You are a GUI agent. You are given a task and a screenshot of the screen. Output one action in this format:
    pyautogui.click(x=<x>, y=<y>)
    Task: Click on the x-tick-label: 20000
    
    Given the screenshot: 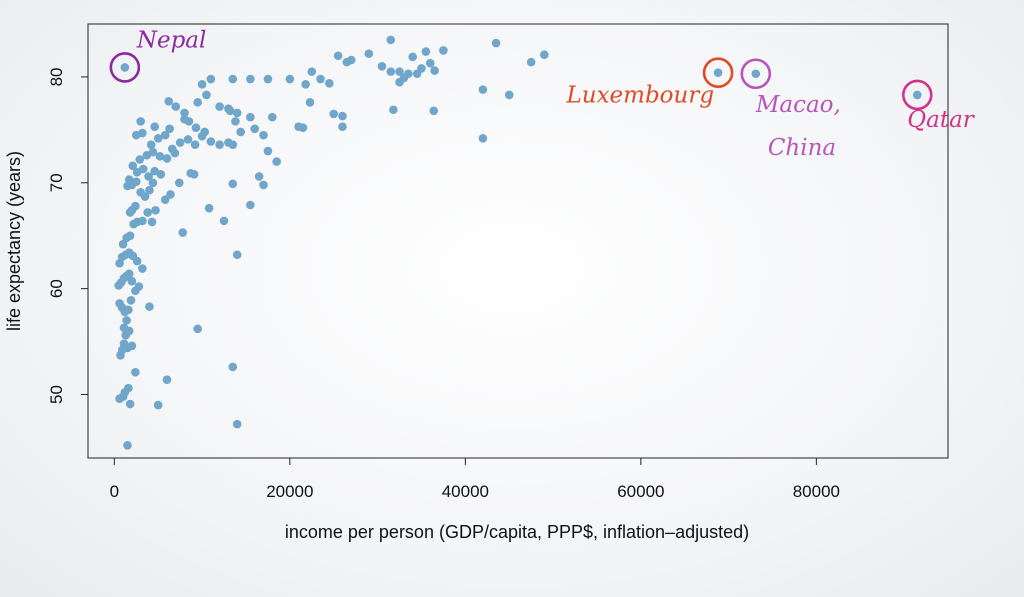 What is the action you would take?
    pyautogui.click(x=289, y=491)
    